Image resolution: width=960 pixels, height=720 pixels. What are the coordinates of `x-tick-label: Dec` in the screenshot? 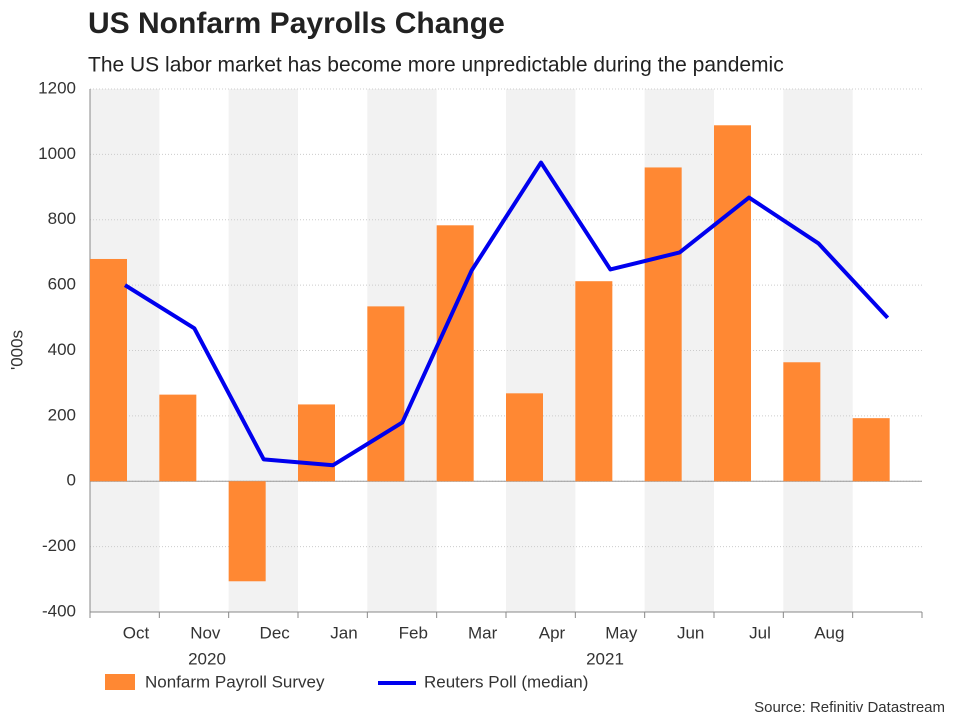 It's located at (275, 632).